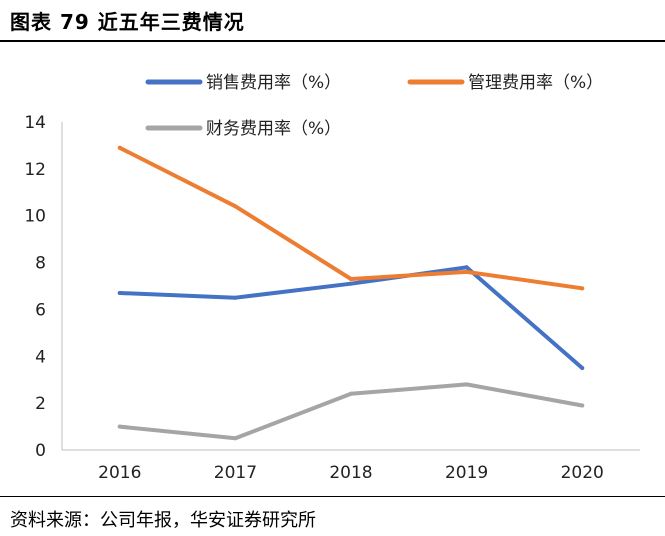 This screenshot has width=665, height=536. Describe the element at coordinates (43, 287) in the screenshot. I see `y-axis: 0 2 4 6 8 10 12 14` at that location.